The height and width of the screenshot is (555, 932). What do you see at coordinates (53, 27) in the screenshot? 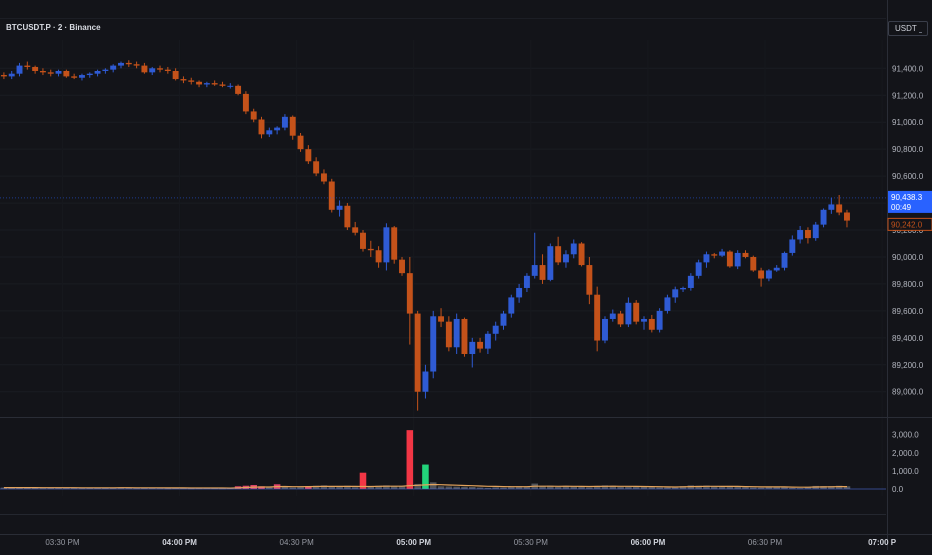
I see `symbol-title: BTCUSDT.P · 2 · Binance` at bounding box center [53, 27].